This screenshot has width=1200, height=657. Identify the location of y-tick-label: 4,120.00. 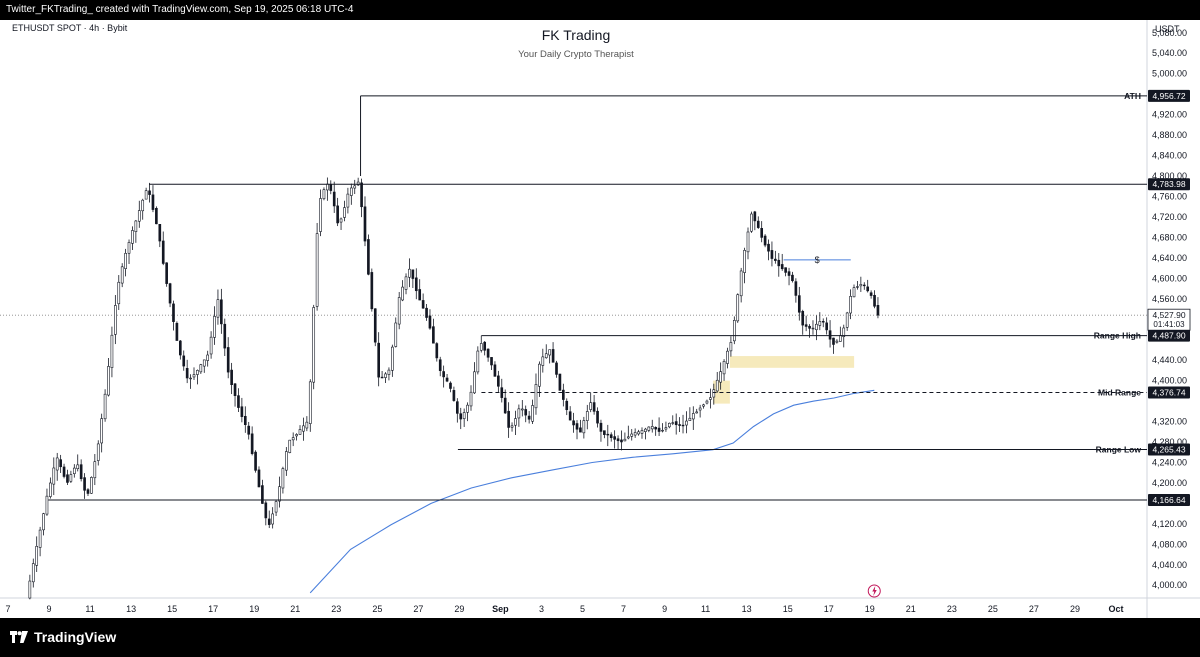
(1169, 524).